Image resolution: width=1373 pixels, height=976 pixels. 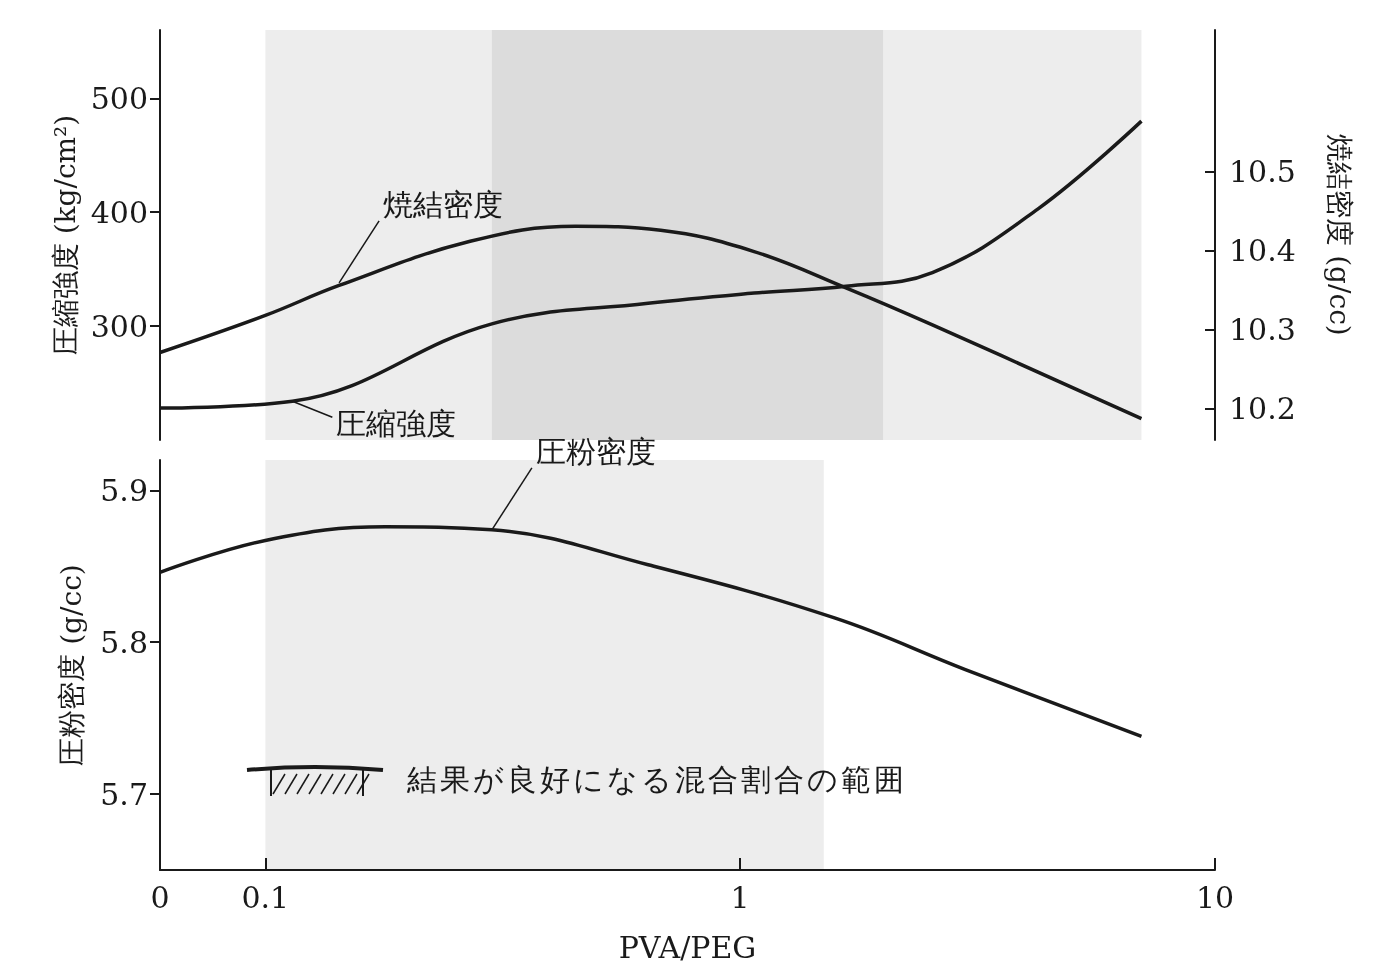 I want to click on y-axis-title: 圧粉密度 (g/cc), so click(x=71, y=665).